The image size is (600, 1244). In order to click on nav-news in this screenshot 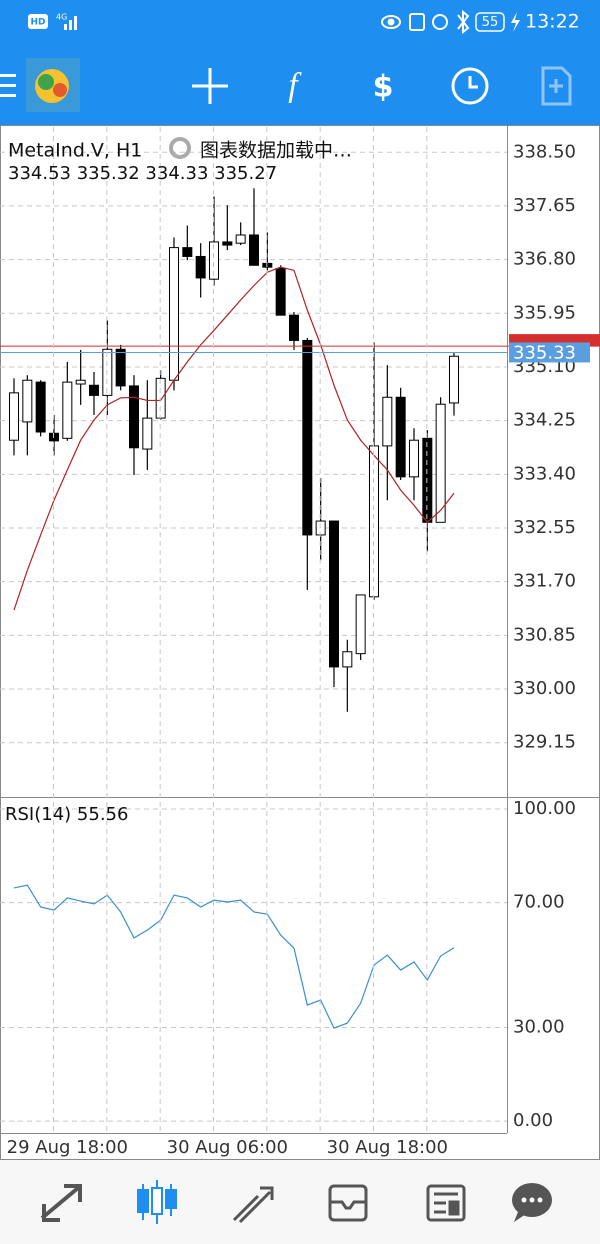, I will do `click(446, 1203)`.